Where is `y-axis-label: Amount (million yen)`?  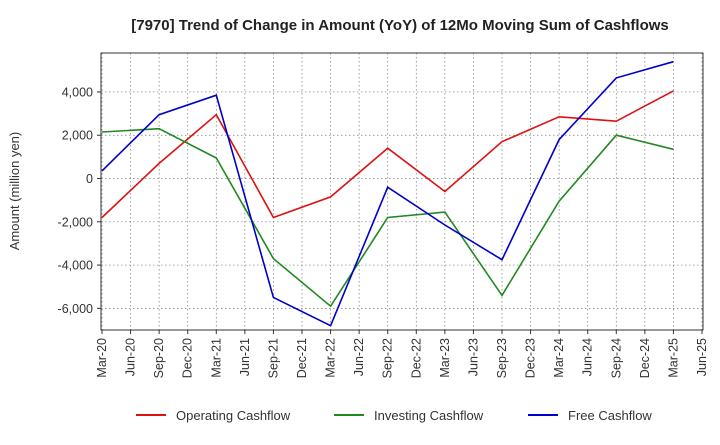 y-axis-label: Amount (million yen) is located at coordinates (14, 191).